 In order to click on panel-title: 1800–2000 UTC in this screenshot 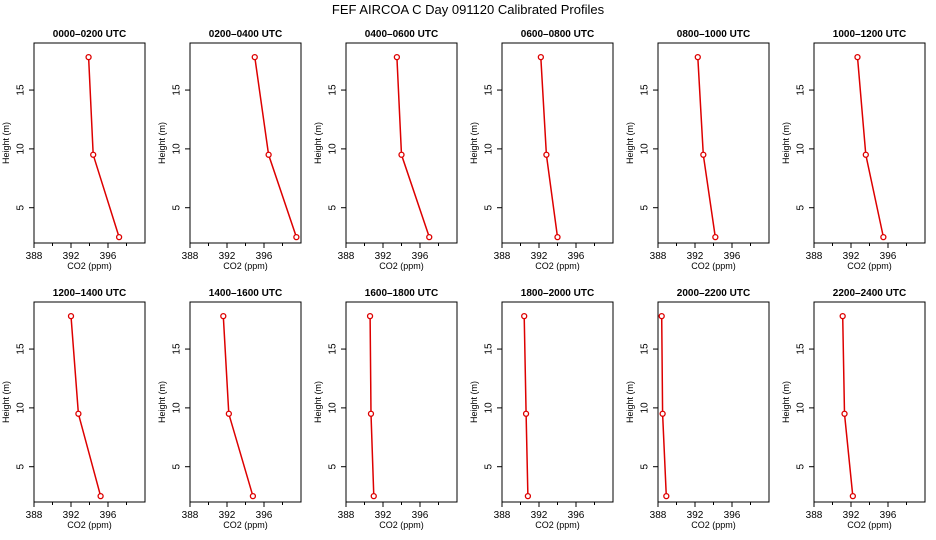, I will do `click(557, 293)`.